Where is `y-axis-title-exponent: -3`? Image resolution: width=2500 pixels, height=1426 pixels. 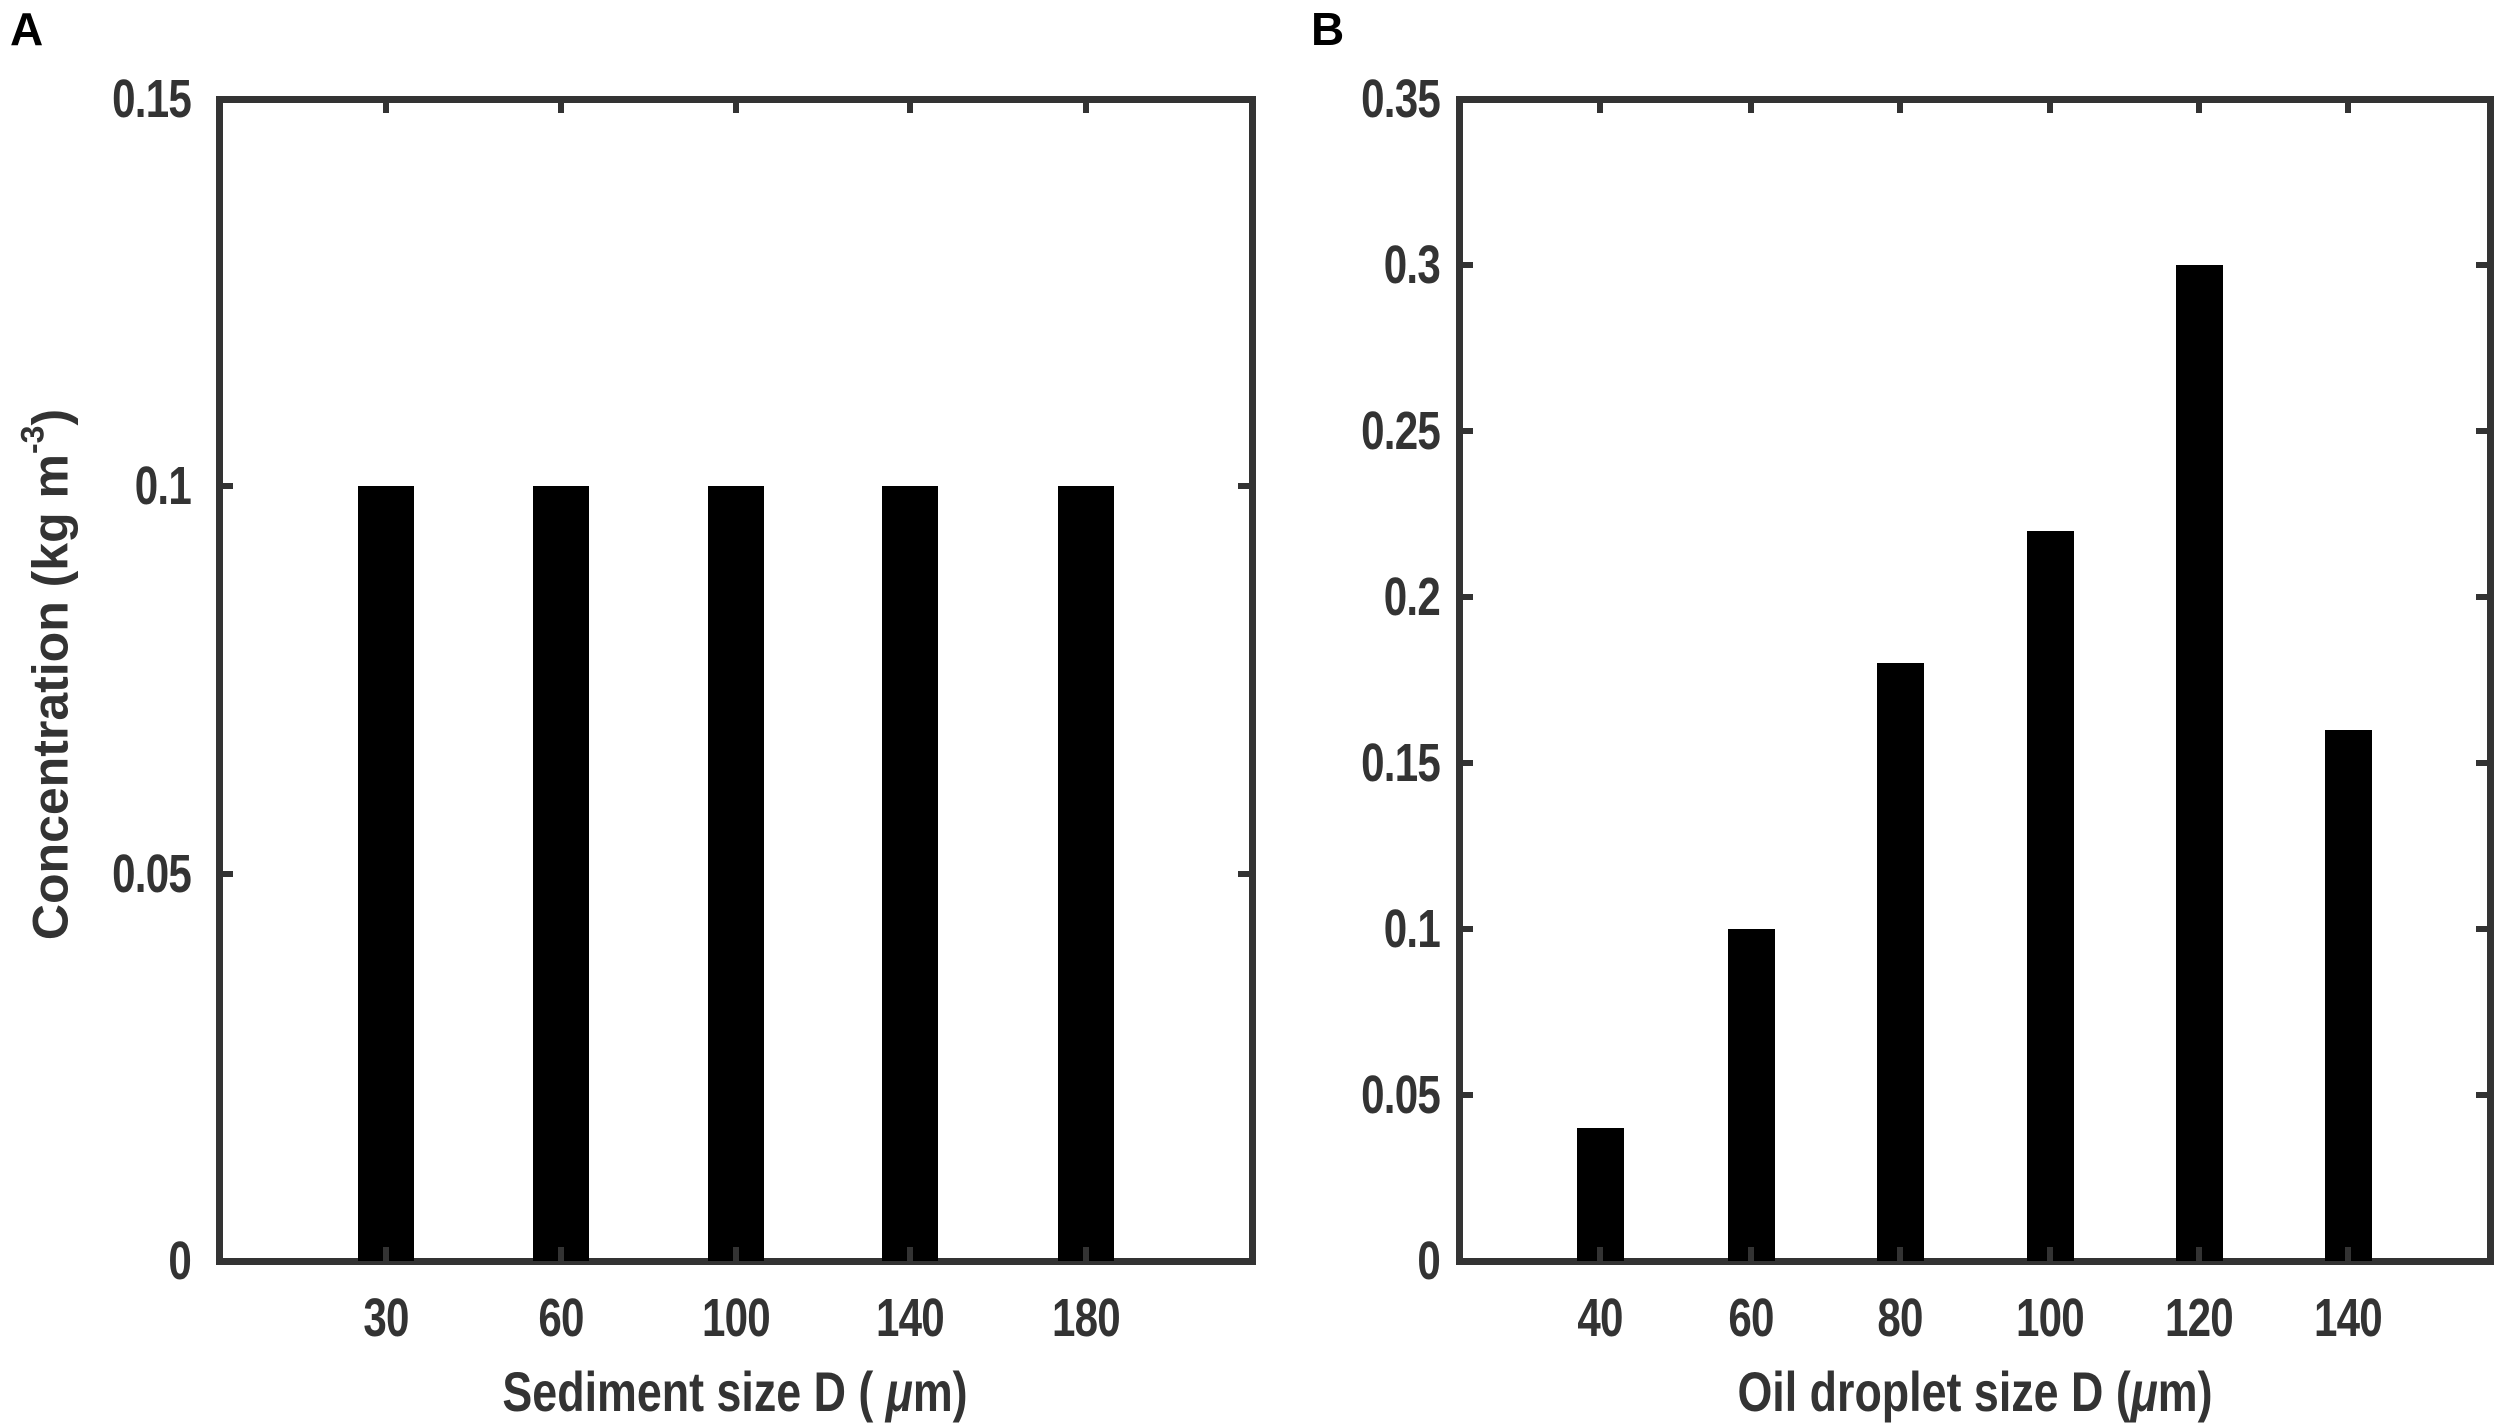 y-axis-title-exponent: -3 is located at coordinates (32, 439).